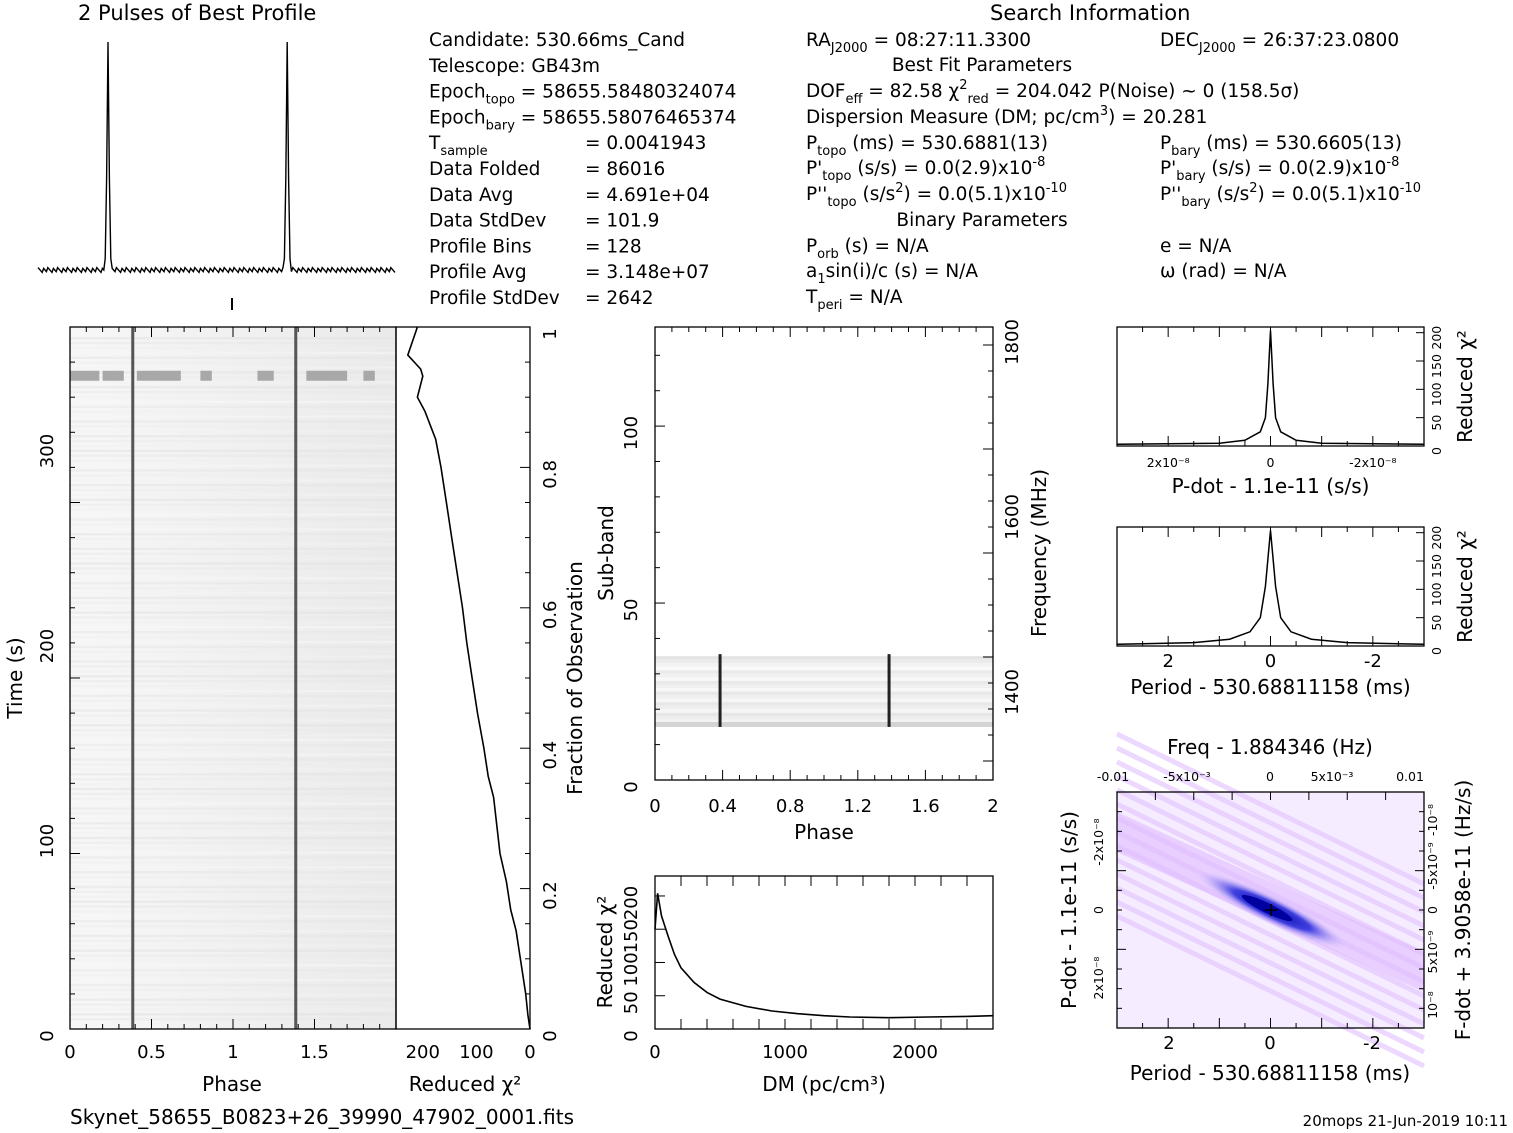 The image size is (1513, 1133). Describe the element at coordinates (1113, 776) in the screenshot. I see `tick-label: -0.01` at that location.